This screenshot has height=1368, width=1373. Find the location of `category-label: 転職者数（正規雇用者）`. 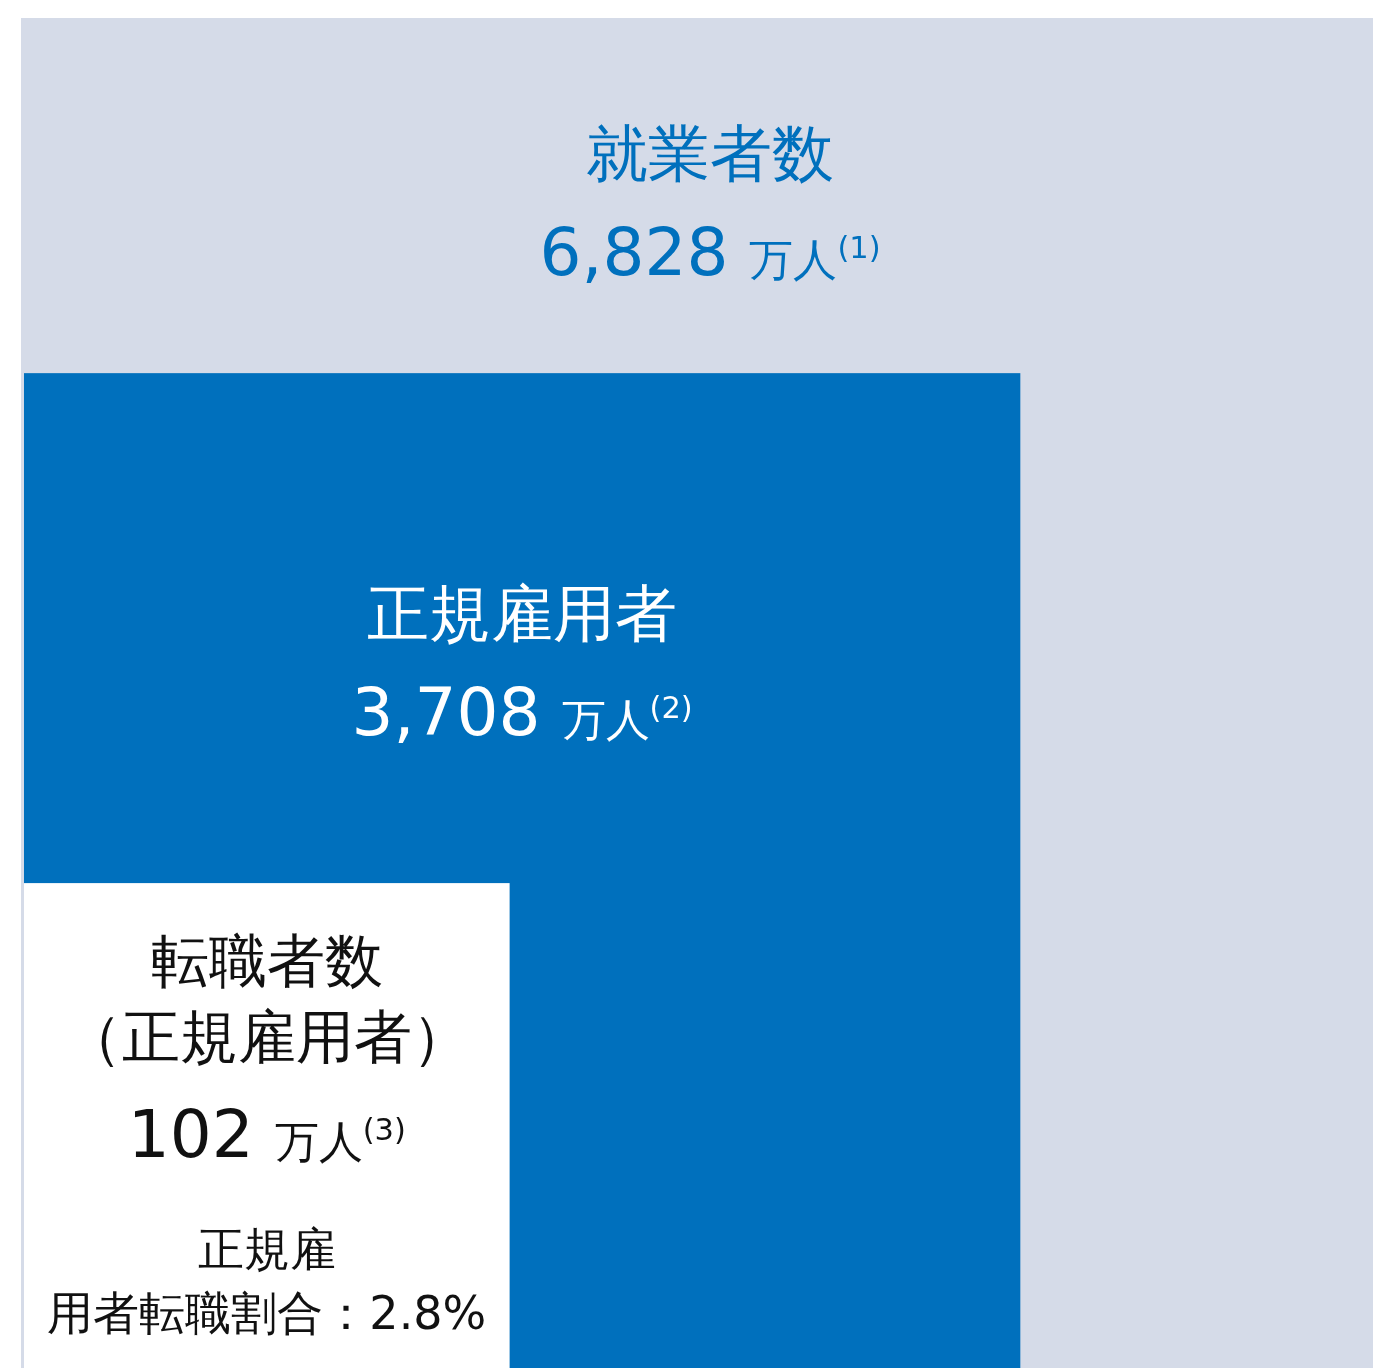

category-label: 転職者数（正規雇用者） is located at coordinates (266, 999).